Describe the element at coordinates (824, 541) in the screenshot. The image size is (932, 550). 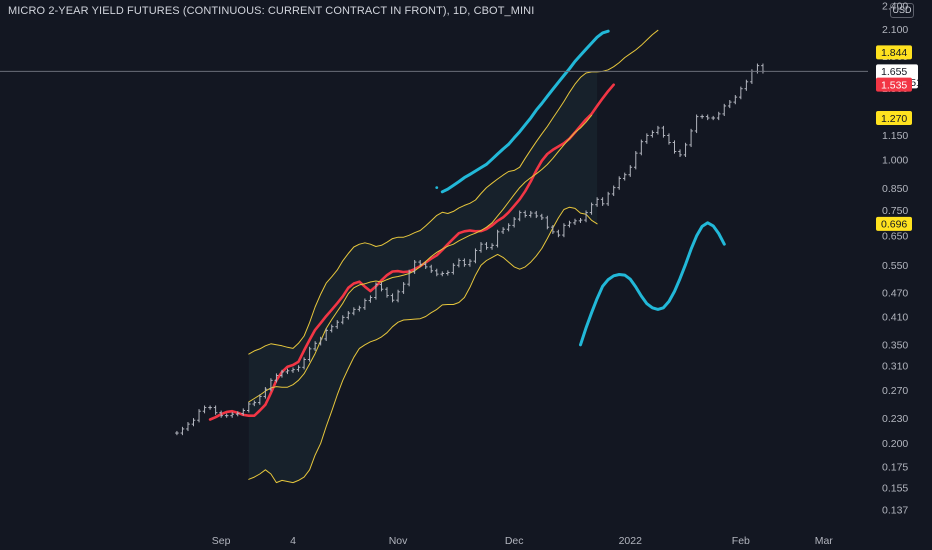
I see `x-tick-label: Mar` at that location.